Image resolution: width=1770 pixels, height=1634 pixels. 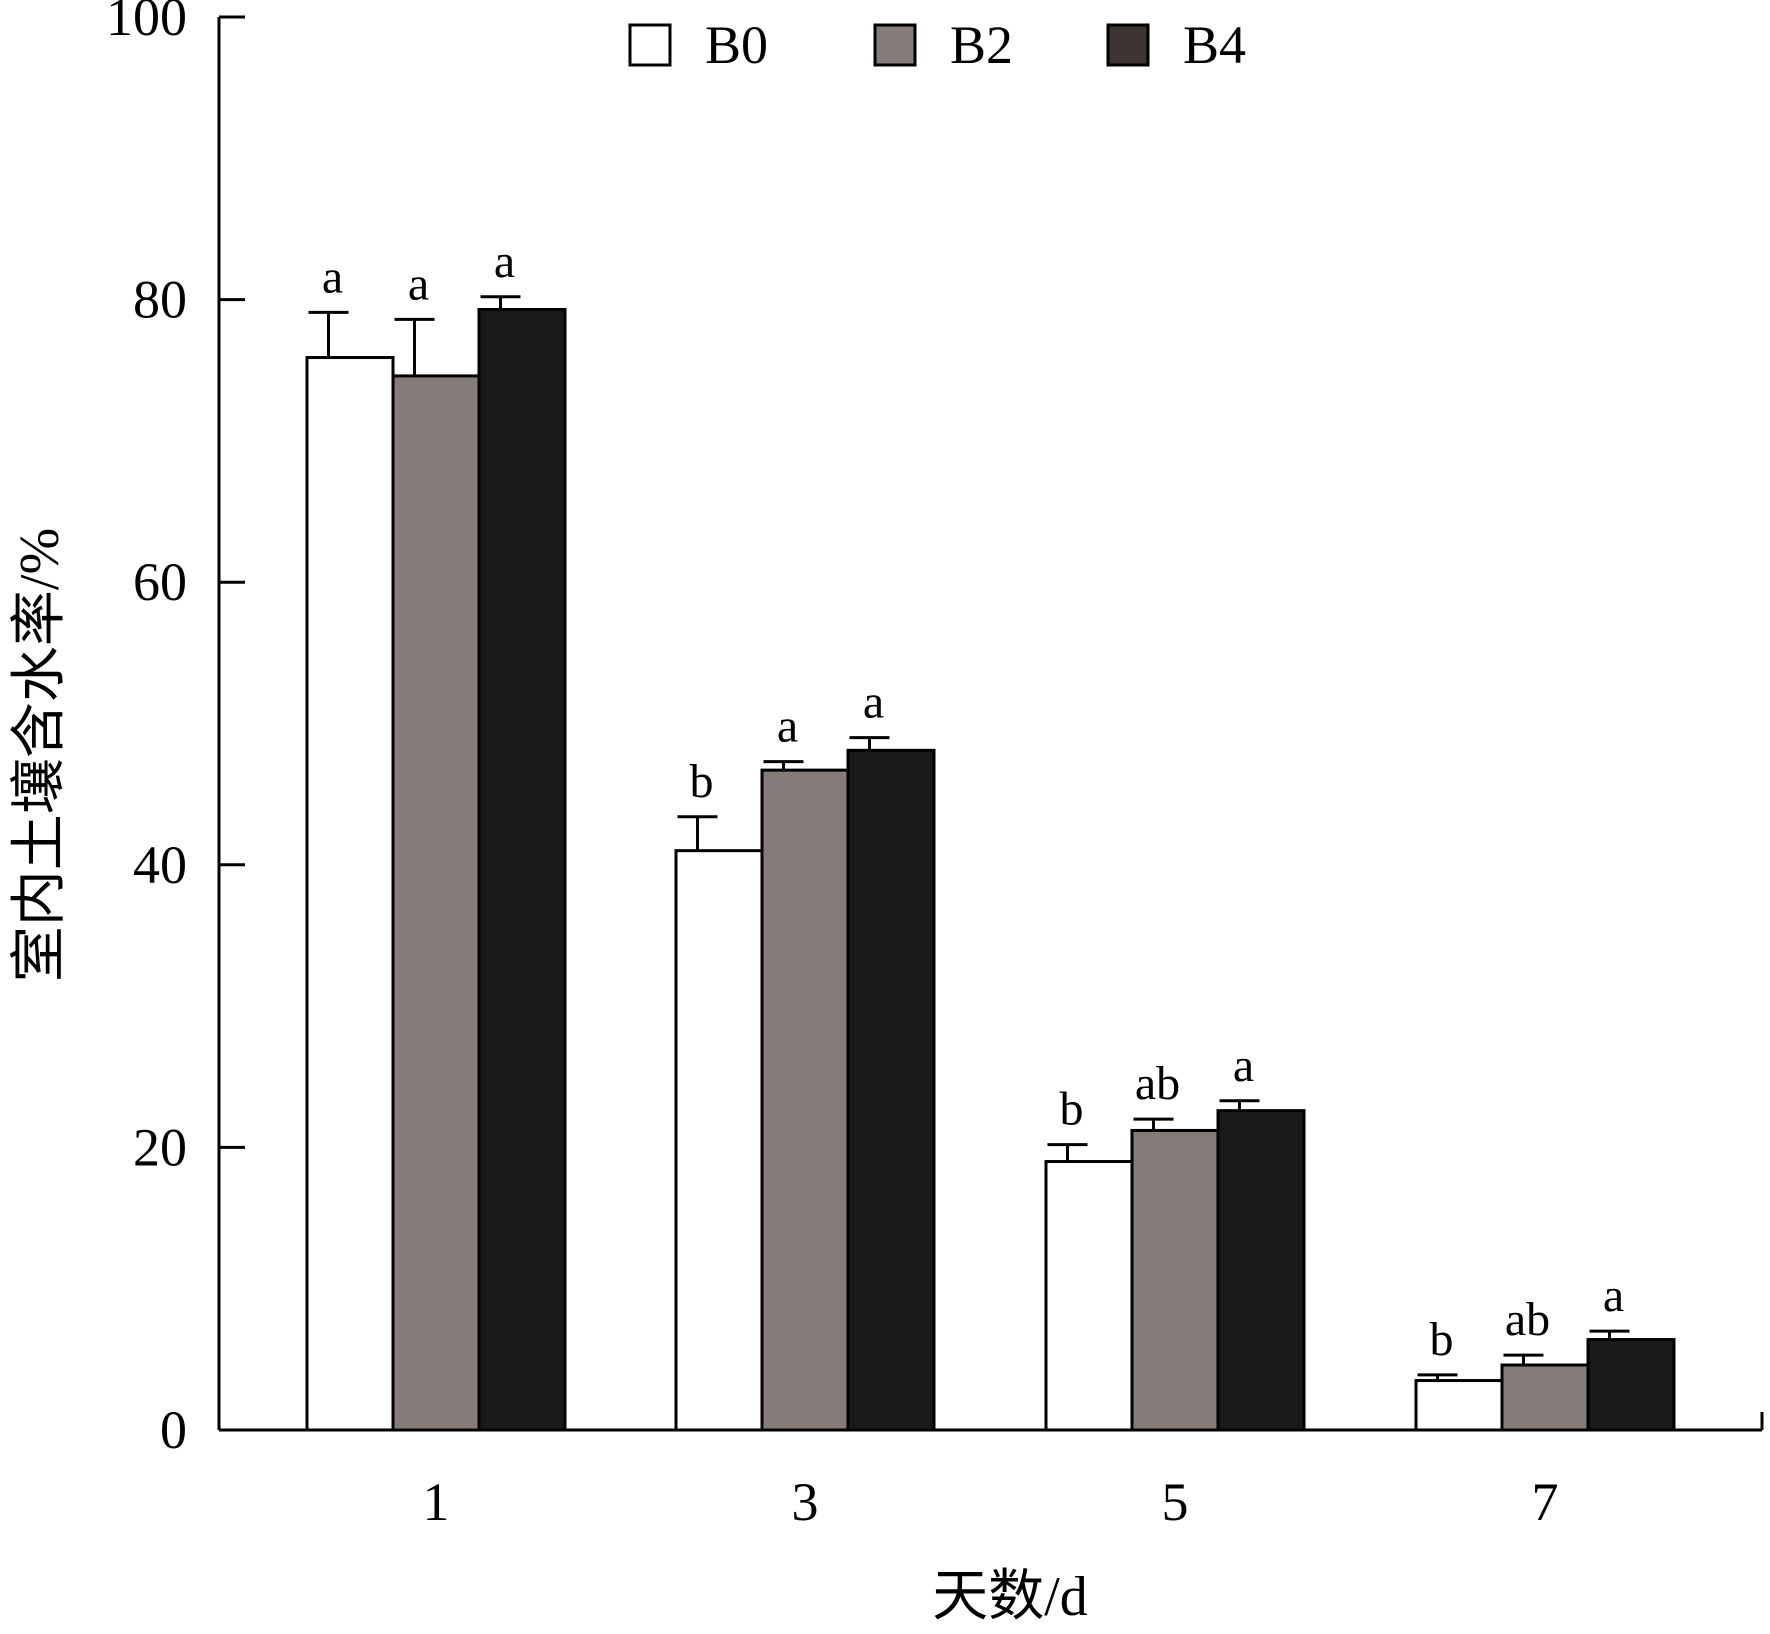 What do you see at coordinates (160, 582) in the screenshot?
I see `y-tick-label: 60` at bounding box center [160, 582].